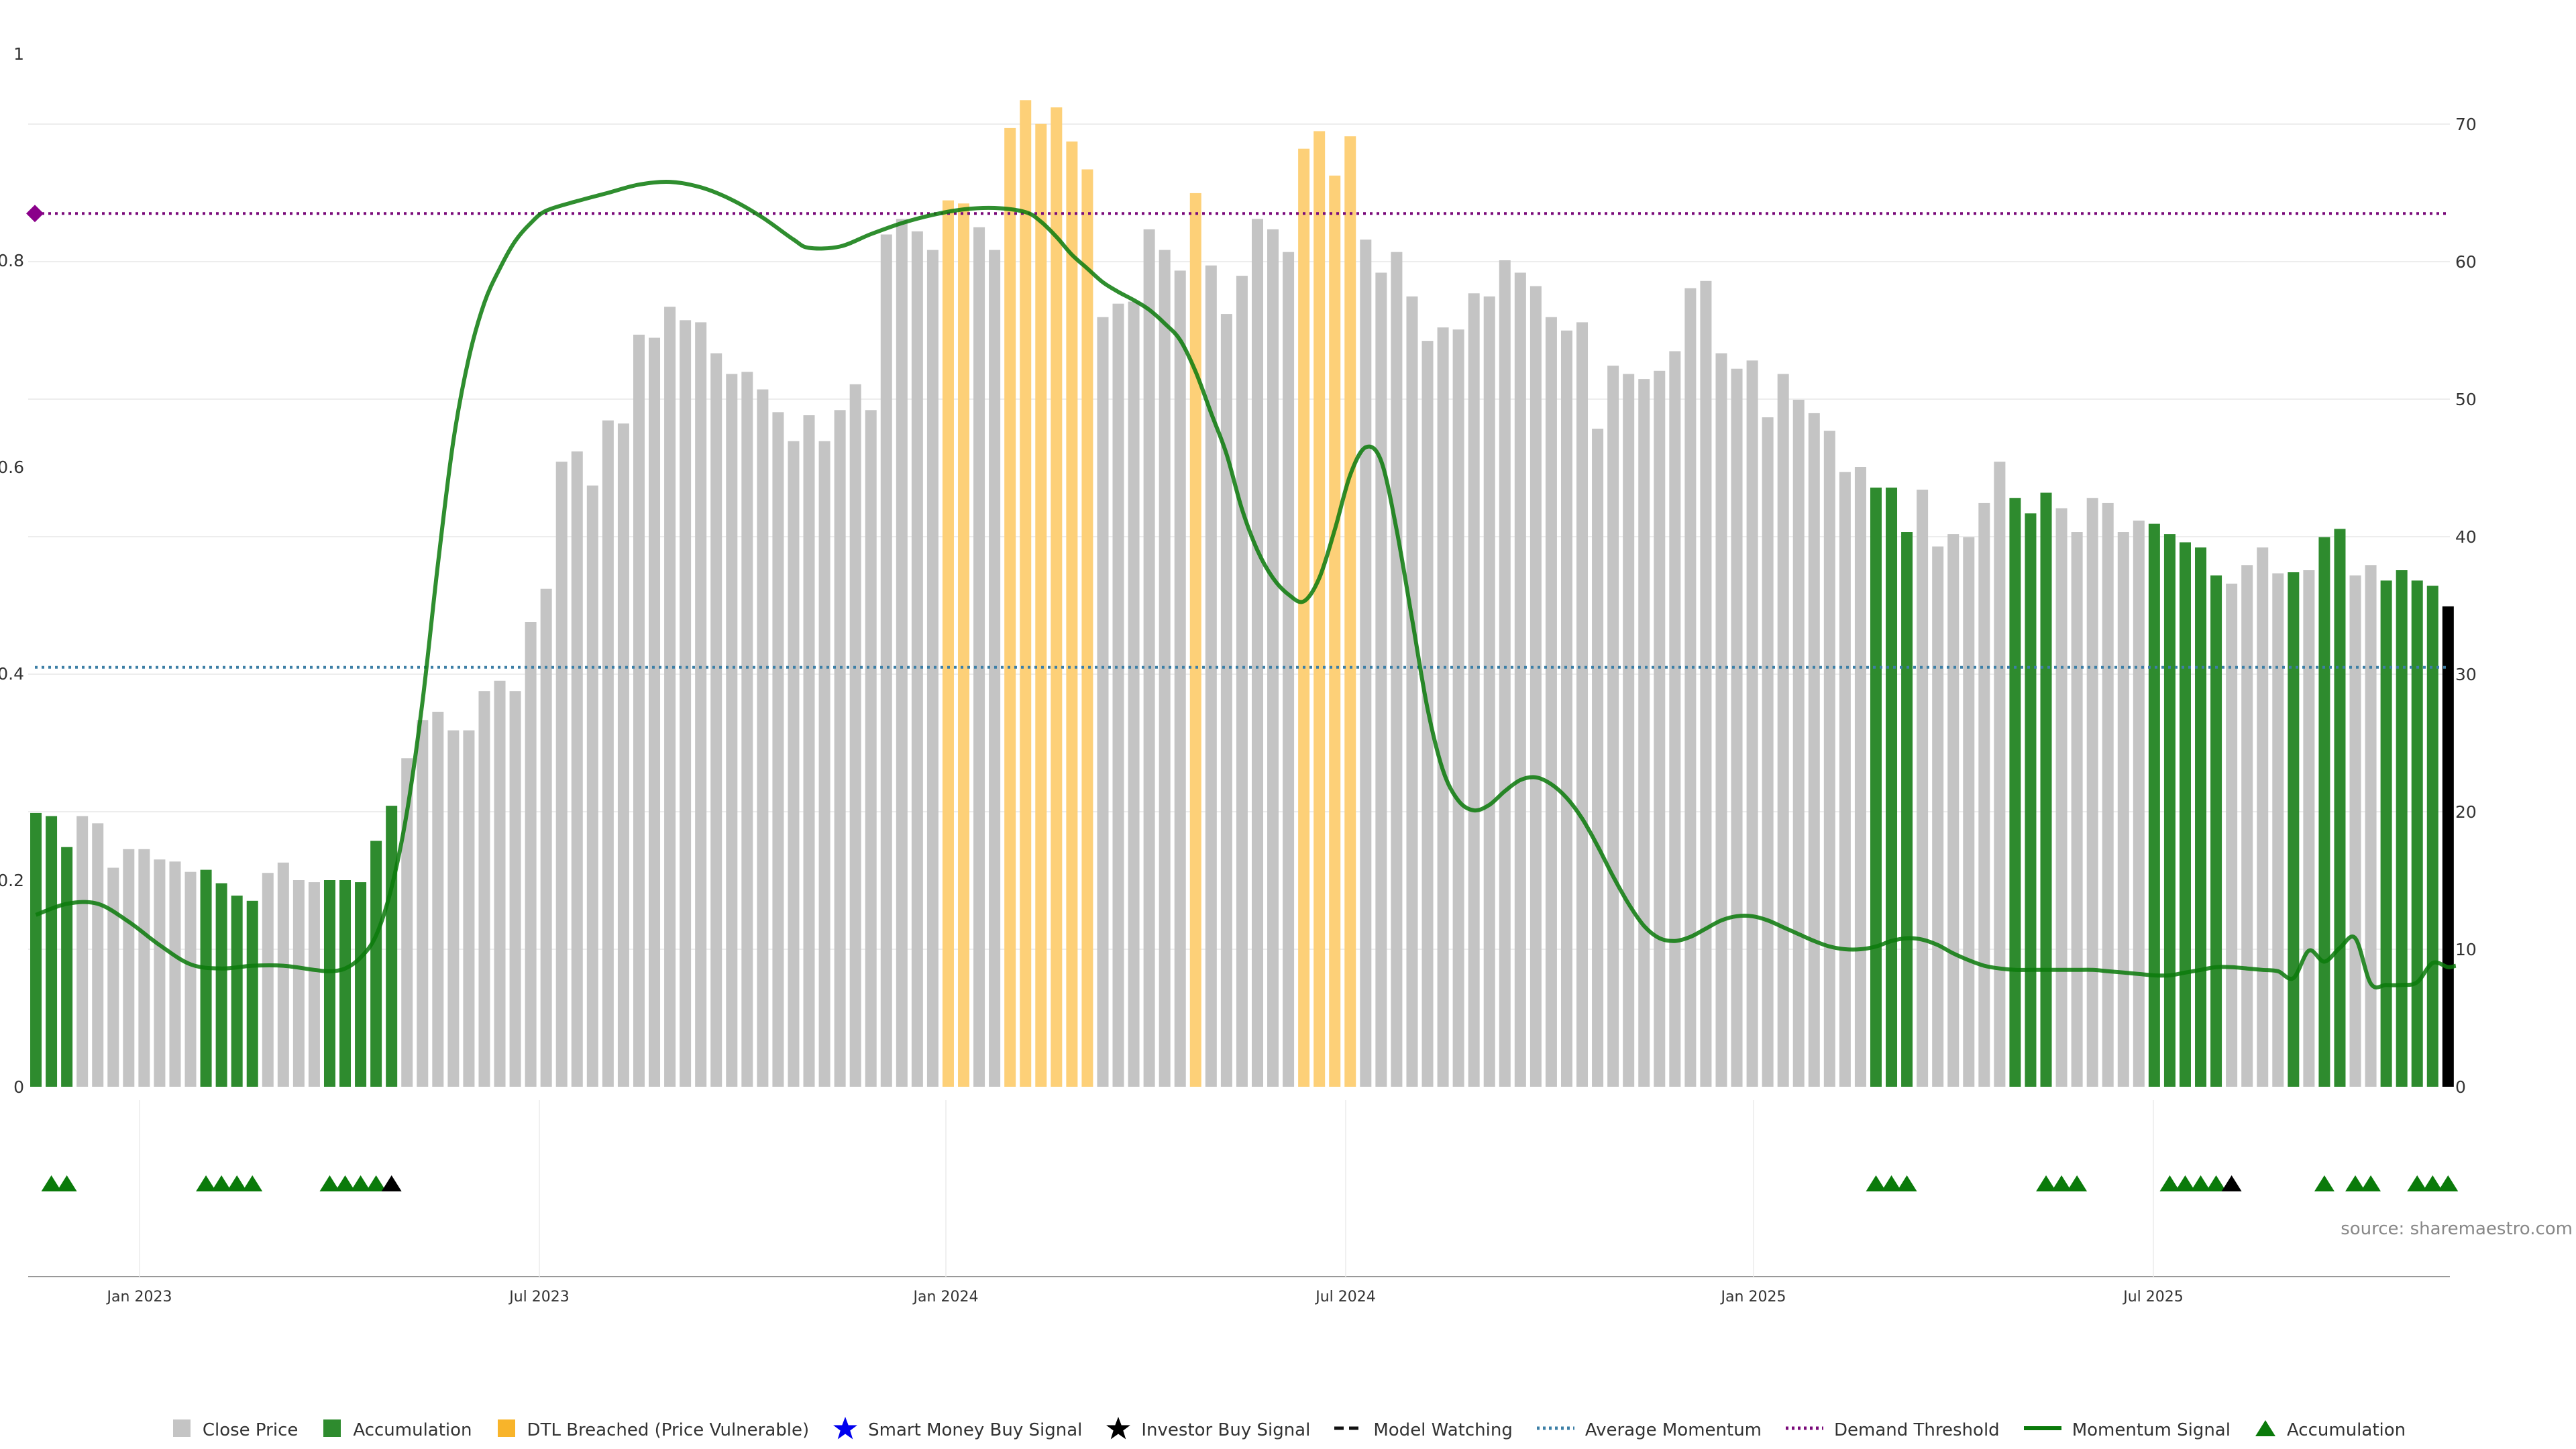 This screenshot has width=2576, height=1449. Describe the element at coordinates (2466, 124) in the screenshot. I see `right-axis-tick-label: 70` at that location.